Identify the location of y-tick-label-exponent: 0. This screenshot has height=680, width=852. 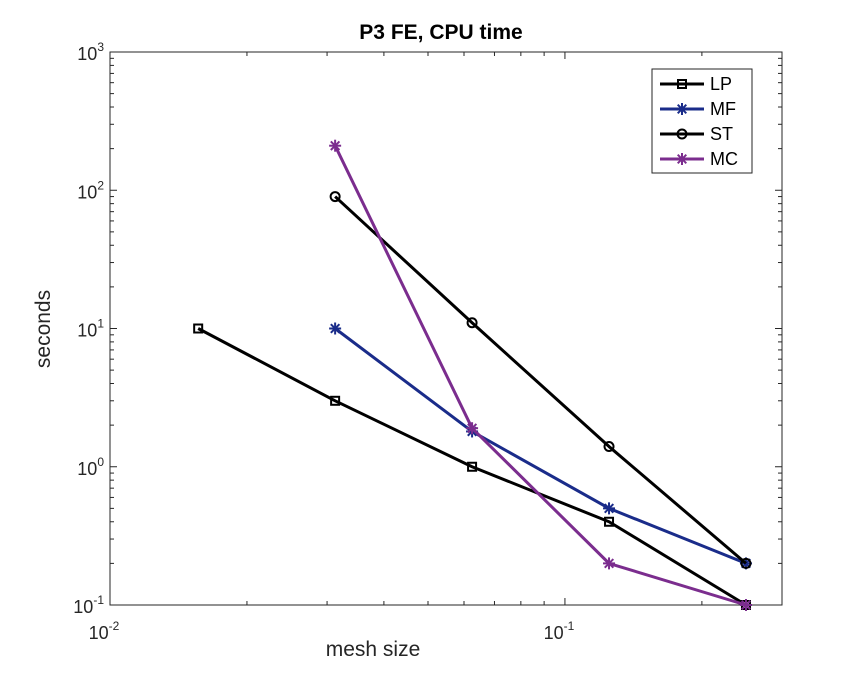
(100, 462).